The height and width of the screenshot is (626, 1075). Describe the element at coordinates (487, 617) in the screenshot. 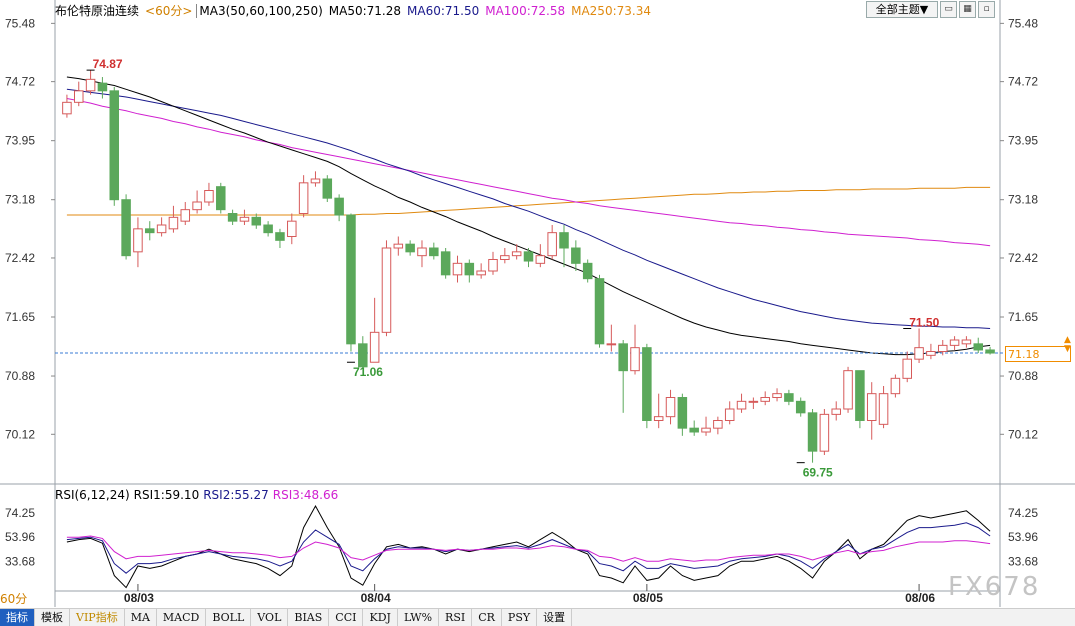

I see `tab-cr: CR` at that location.